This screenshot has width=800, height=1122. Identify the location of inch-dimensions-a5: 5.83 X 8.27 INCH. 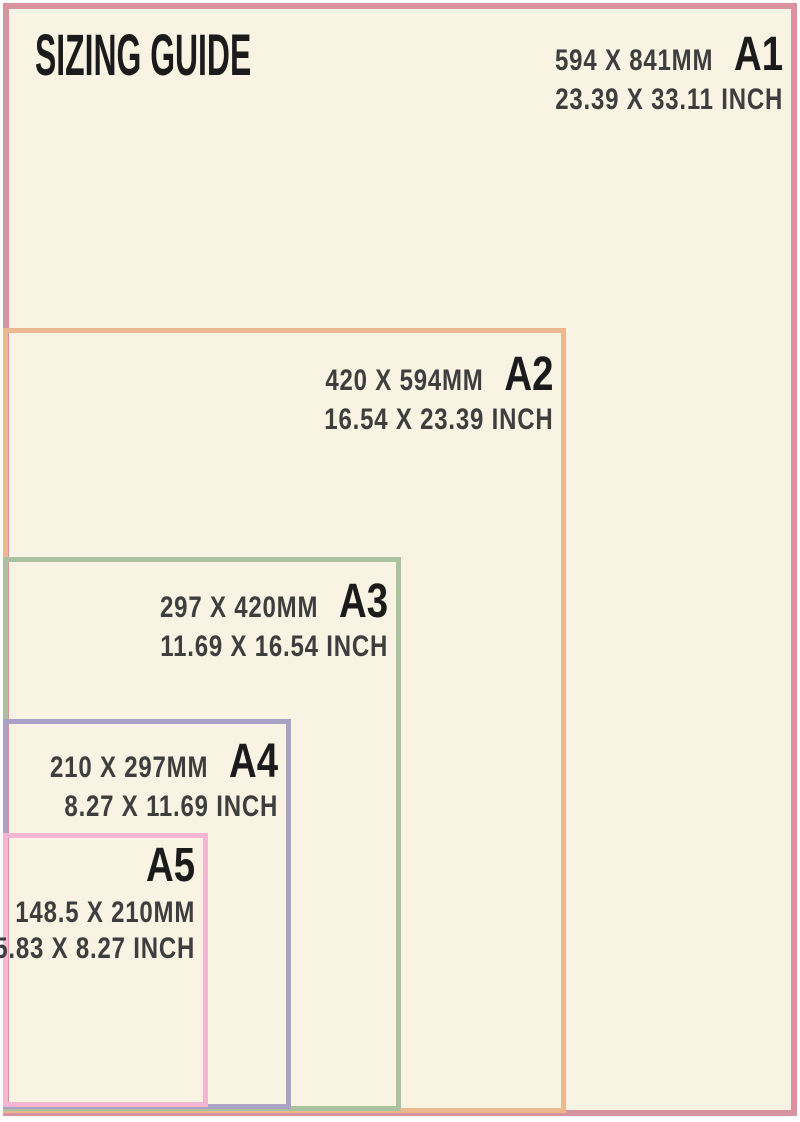
(97, 948).